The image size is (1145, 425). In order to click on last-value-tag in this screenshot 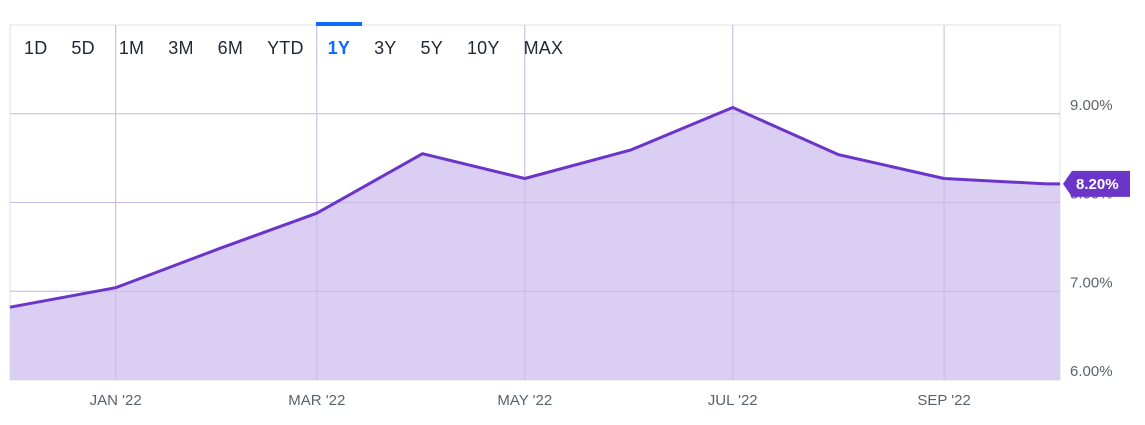, I will do `click(1096, 183)`.